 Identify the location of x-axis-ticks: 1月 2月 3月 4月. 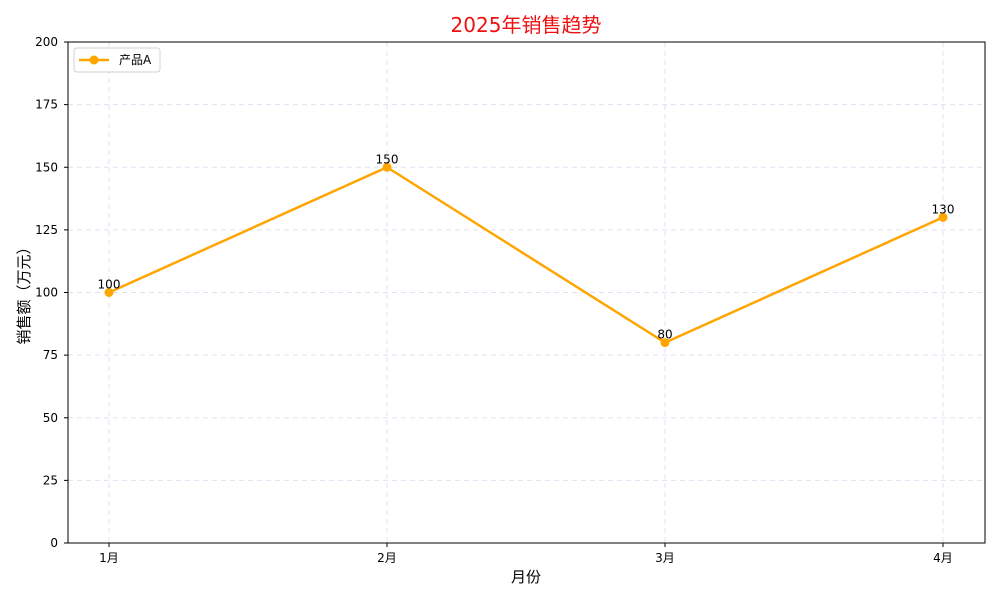
(526, 554).